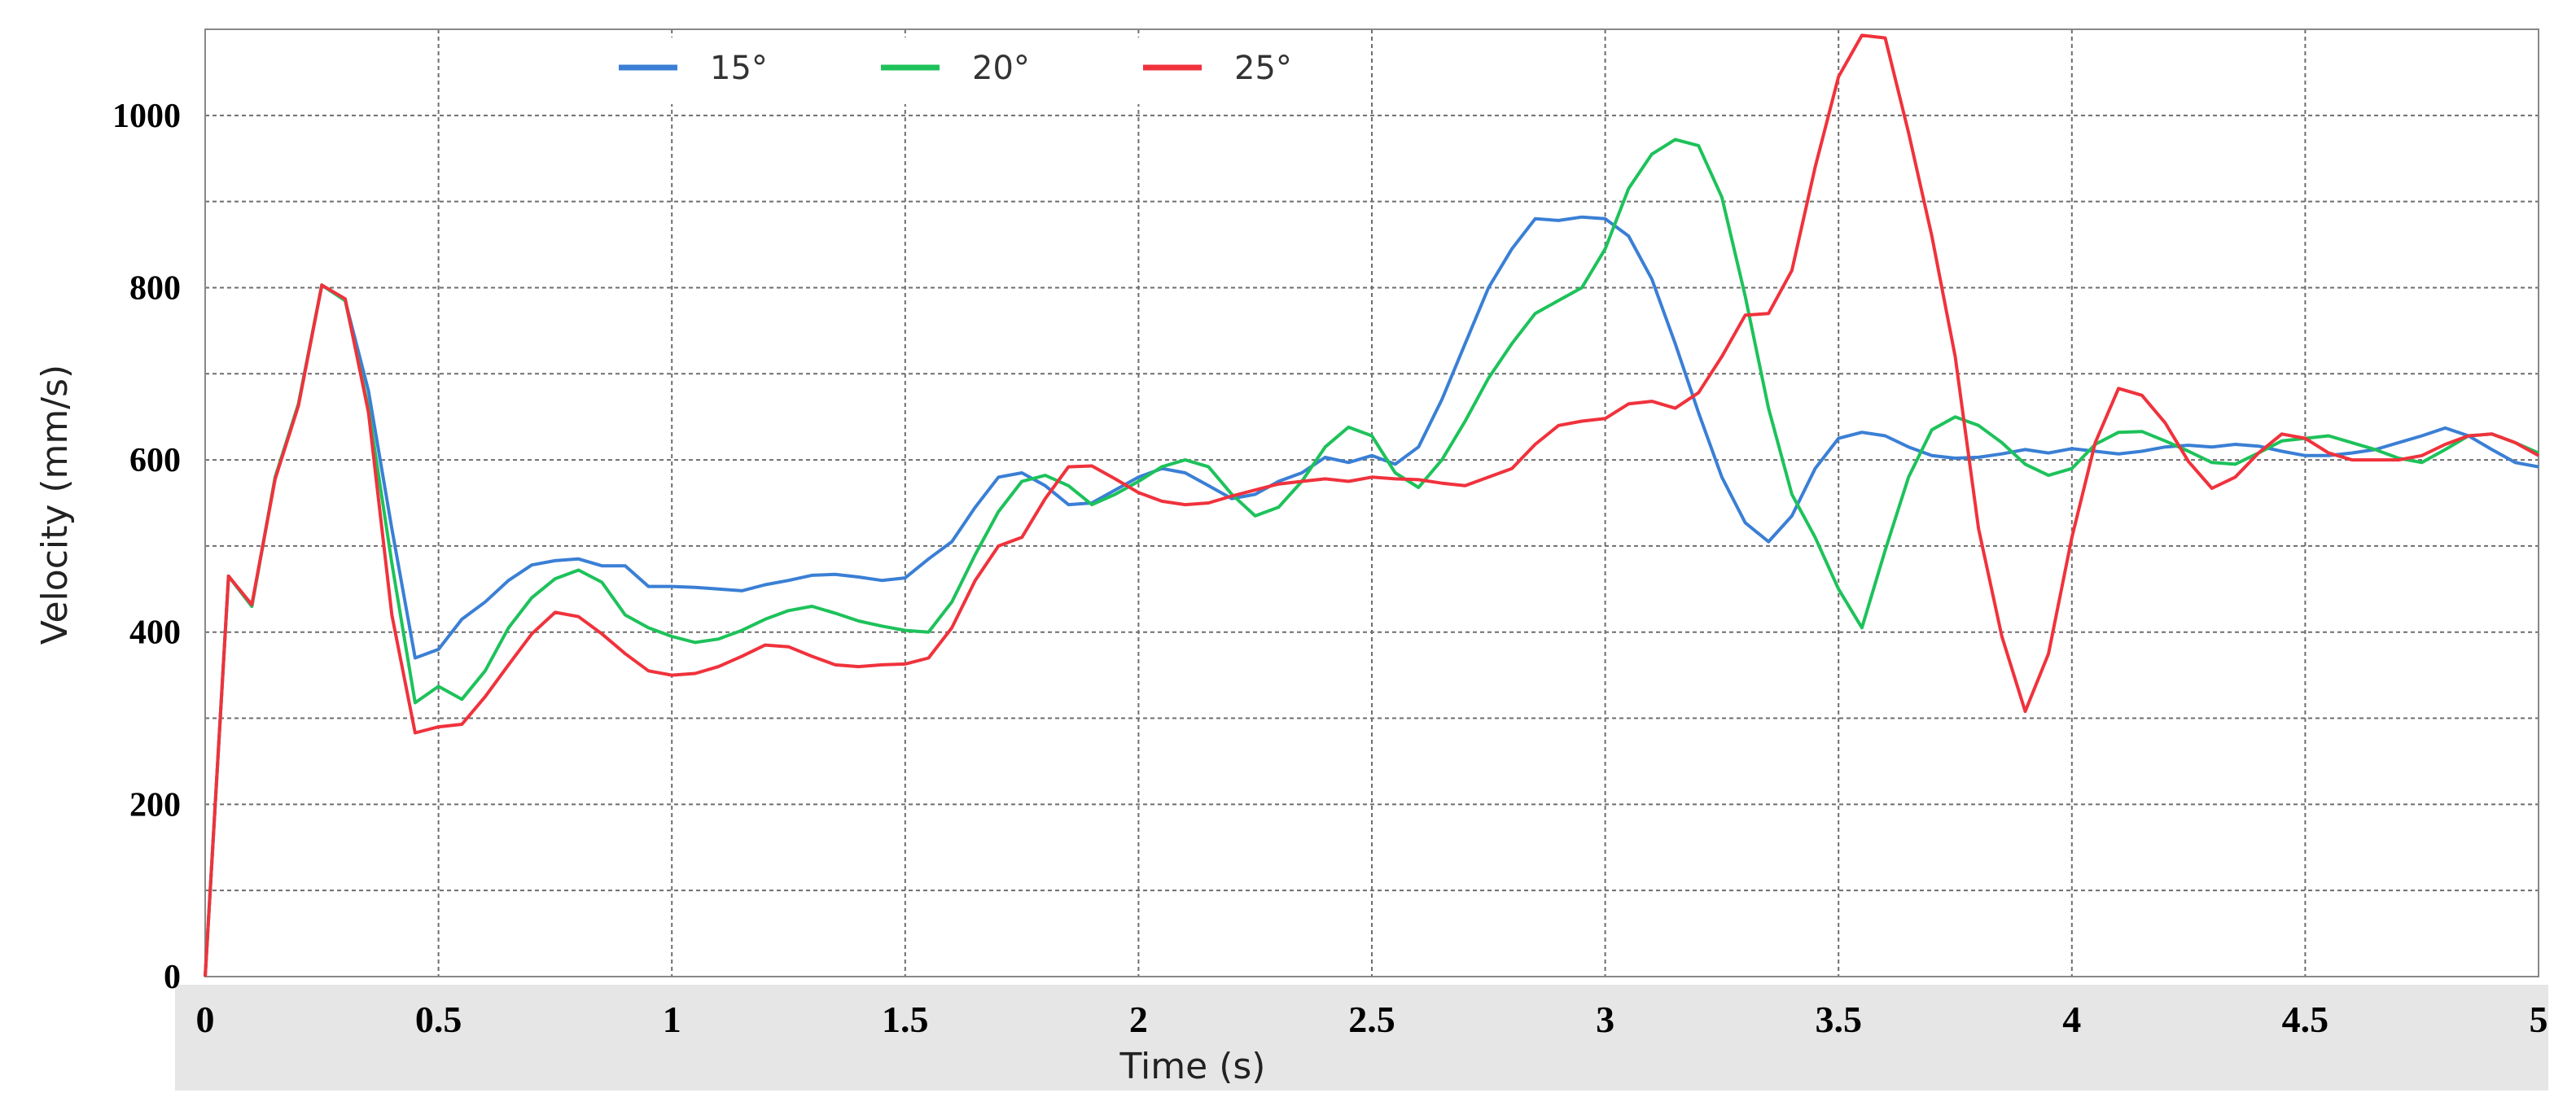 The height and width of the screenshot is (1106, 2576). Describe the element at coordinates (1263, 68) in the screenshot. I see `legend-label: 25°` at that location.